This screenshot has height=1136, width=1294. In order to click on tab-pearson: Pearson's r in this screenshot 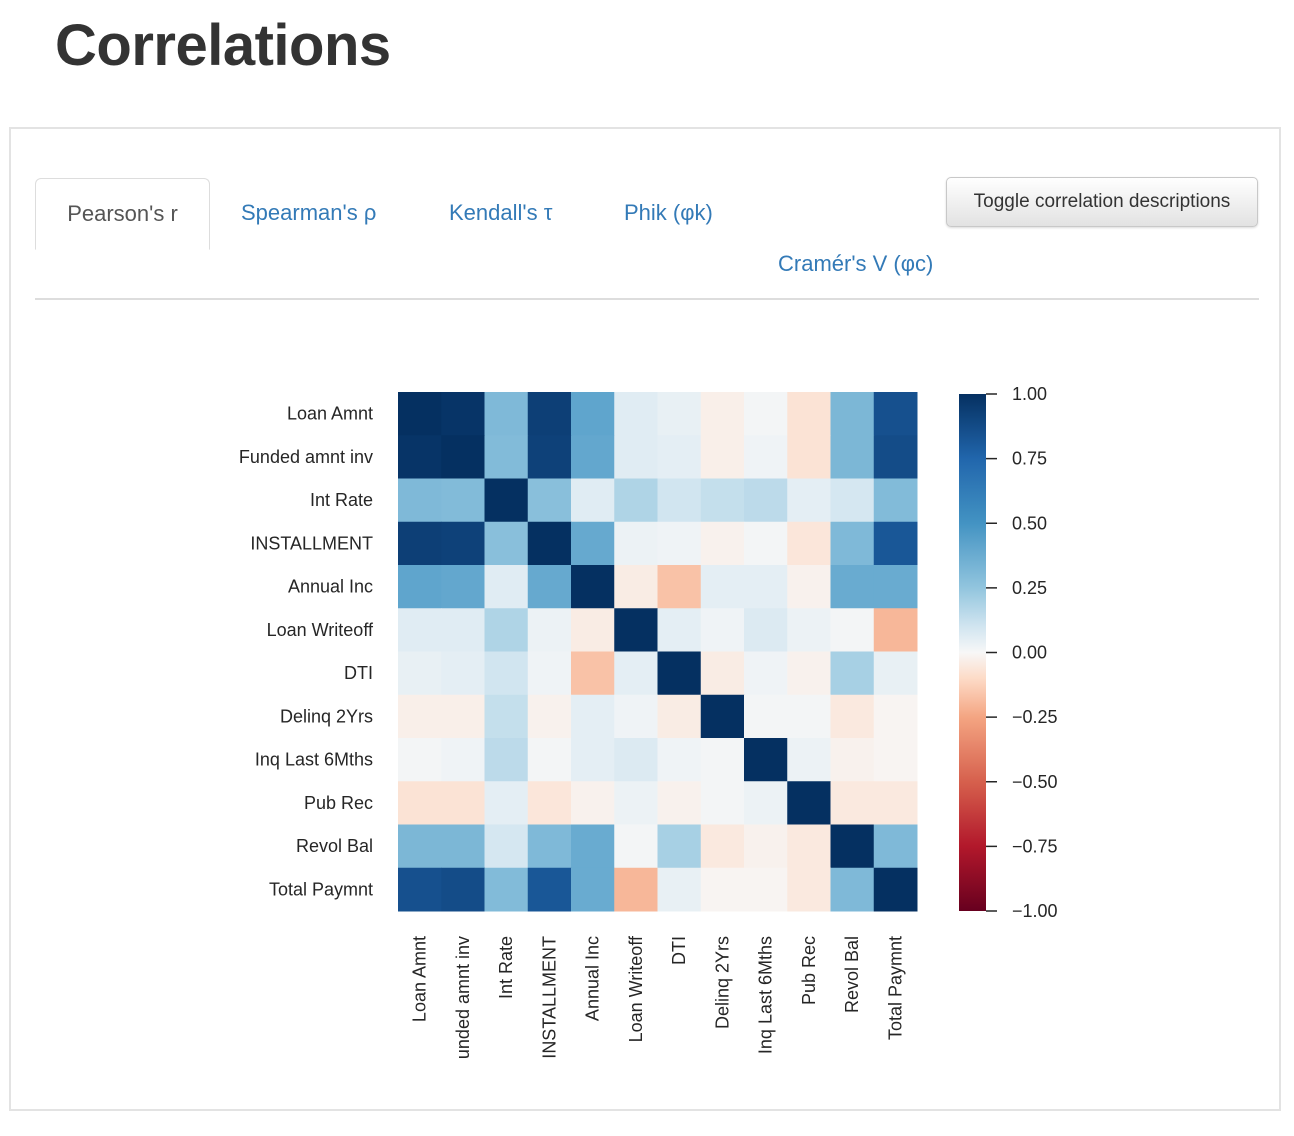, I will do `click(122, 214)`.